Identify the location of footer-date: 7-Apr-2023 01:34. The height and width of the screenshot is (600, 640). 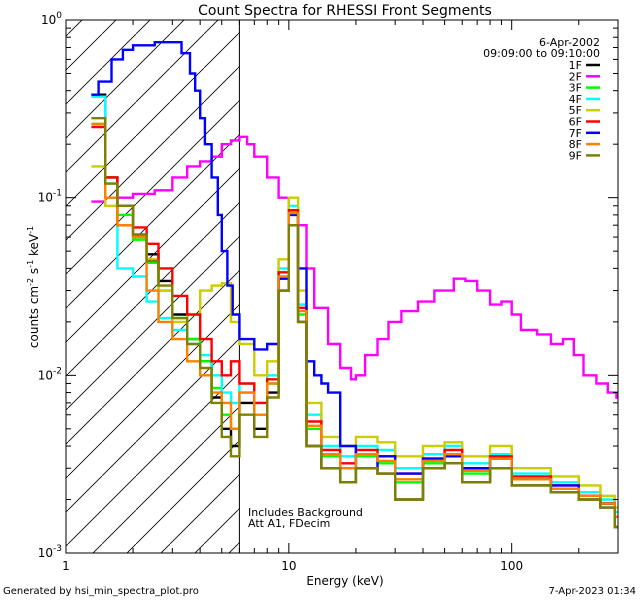
(592, 591).